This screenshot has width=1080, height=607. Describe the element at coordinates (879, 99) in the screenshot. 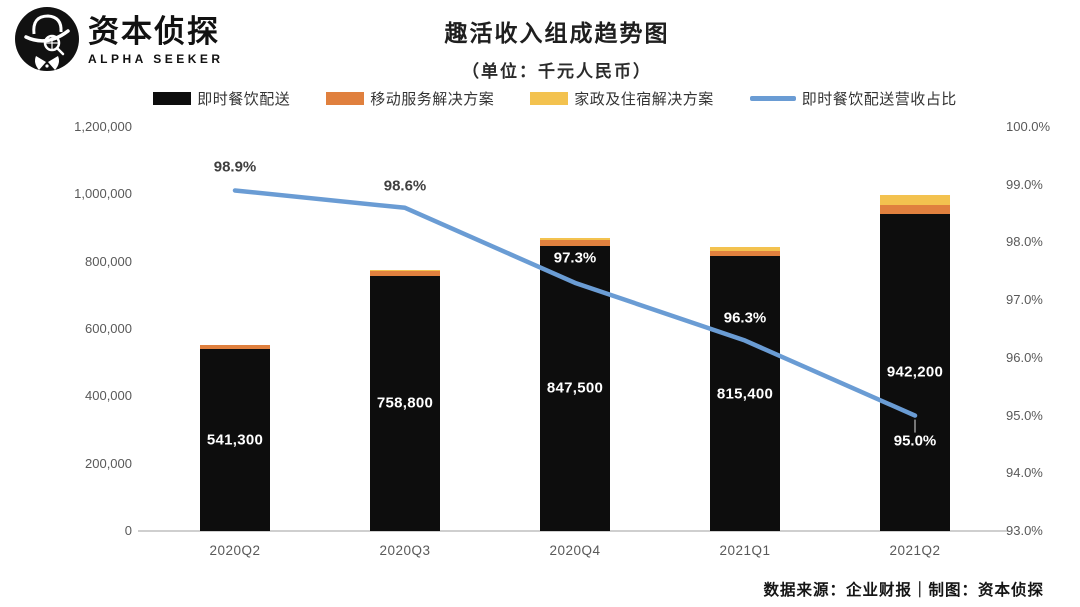

I see `legend-label: 即时餐饮配送营收占比` at that location.